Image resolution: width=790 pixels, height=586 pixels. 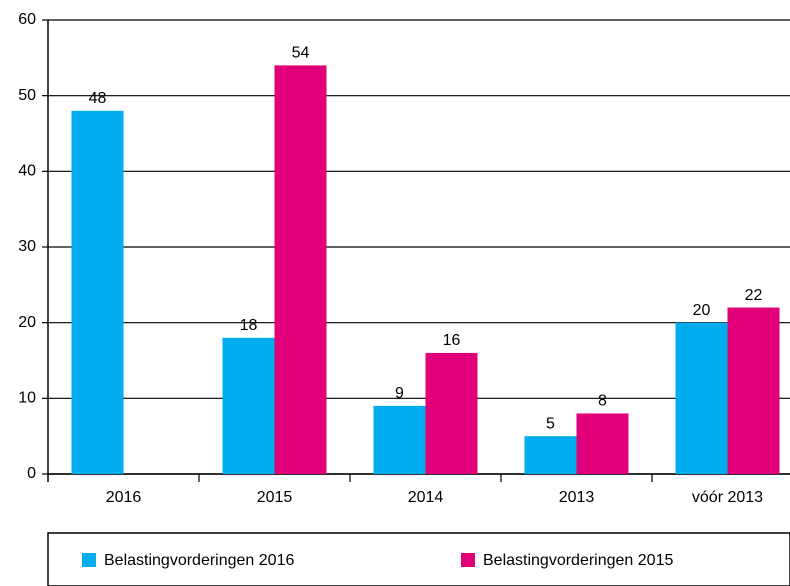 What do you see at coordinates (275, 497) in the screenshot?
I see `x-tick-label: 2015` at bounding box center [275, 497].